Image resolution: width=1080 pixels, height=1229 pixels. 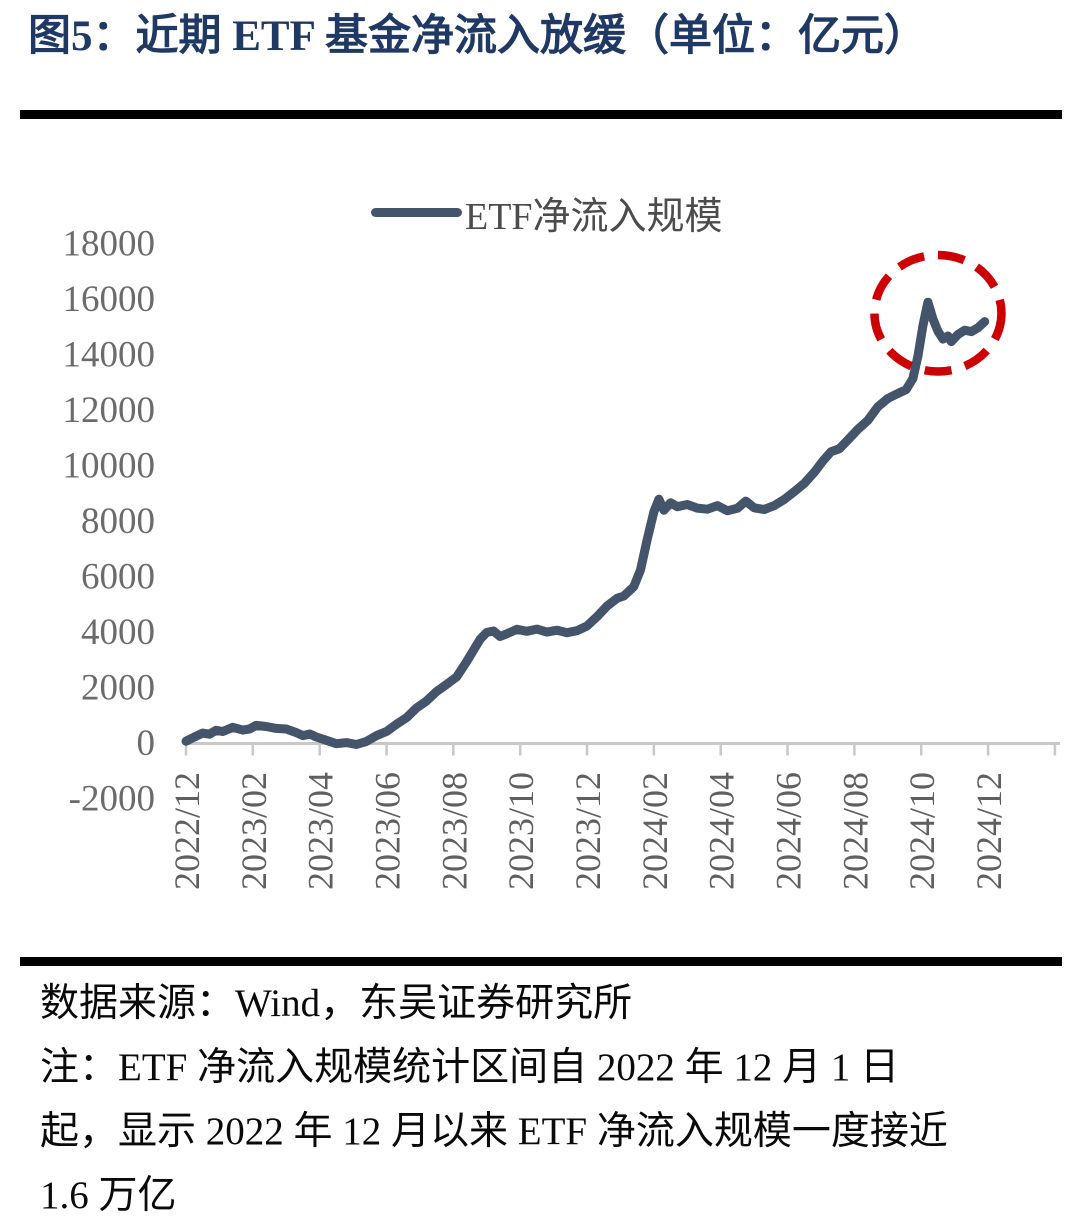 What do you see at coordinates (521, 831) in the screenshot?
I see `x-axis-tick-label: 2023/10` at bounding box center [521, 831].